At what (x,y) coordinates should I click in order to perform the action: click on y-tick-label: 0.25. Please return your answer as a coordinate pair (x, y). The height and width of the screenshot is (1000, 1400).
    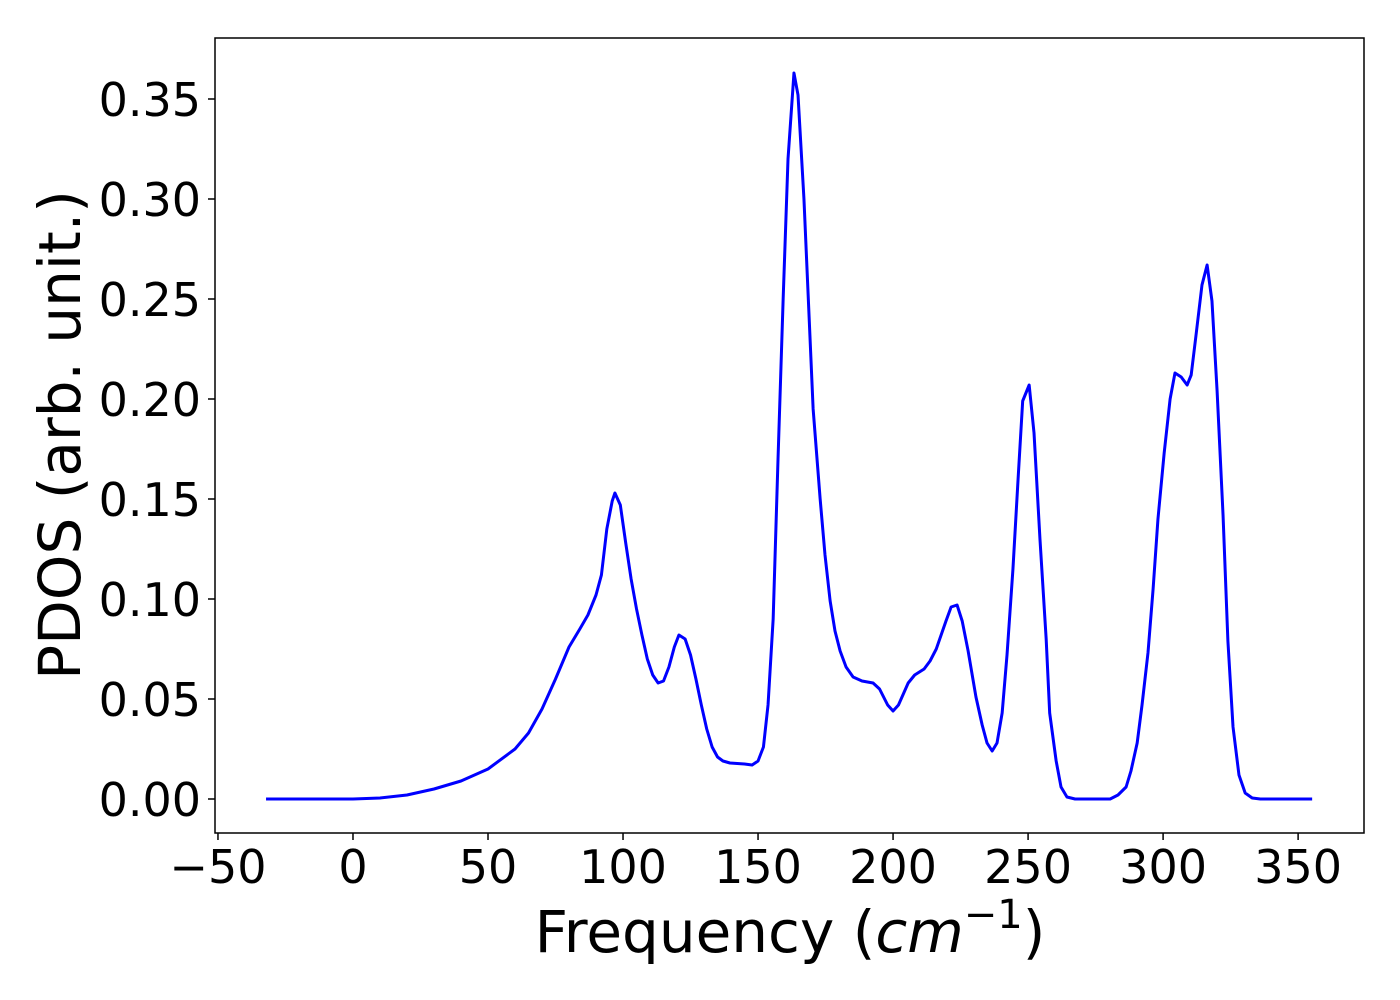
    Looking at the image, I should click on (150, 300).